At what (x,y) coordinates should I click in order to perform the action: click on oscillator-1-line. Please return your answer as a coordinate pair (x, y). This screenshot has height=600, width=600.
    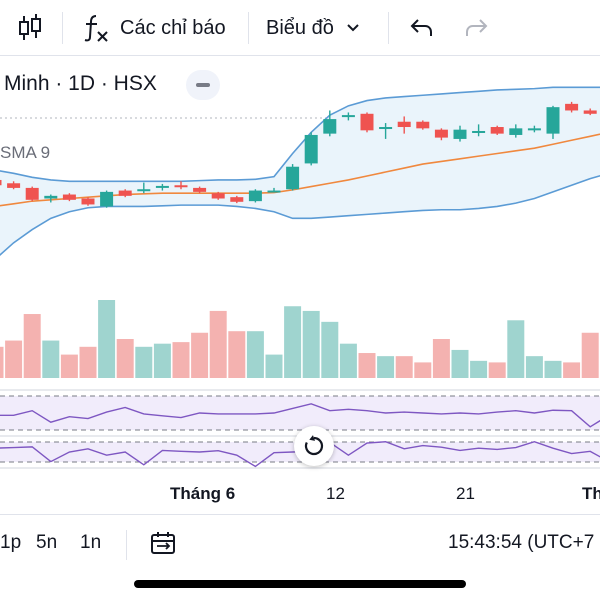
    Looking at the image, I should click on (300, 415).